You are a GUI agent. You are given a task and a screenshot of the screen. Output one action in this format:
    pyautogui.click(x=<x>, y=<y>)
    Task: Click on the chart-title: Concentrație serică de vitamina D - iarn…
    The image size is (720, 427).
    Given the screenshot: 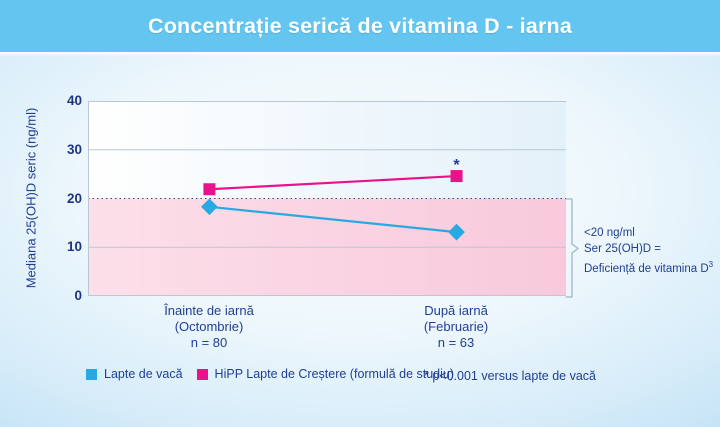 What is the action you would take?
    pyautogui.click(x=360, y=25)
    